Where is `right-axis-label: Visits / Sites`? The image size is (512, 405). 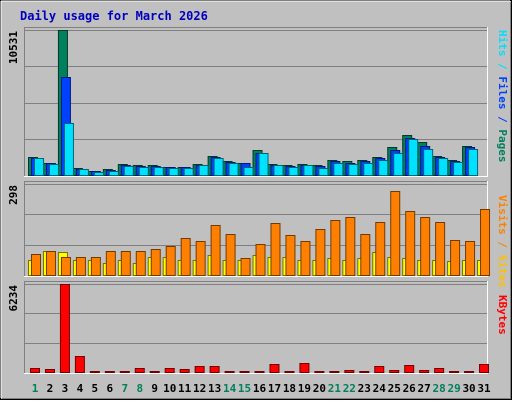 right-axis-label: Visits / Sites is located at coordinates (502, 241).